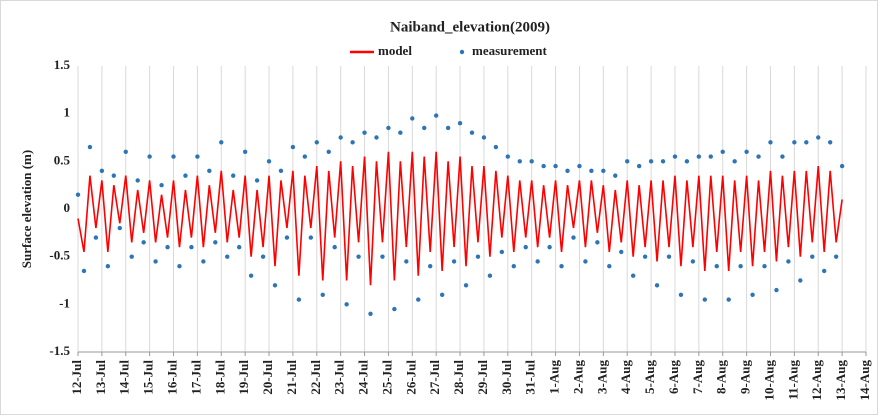  What do you see at coordinates (482, 377) in the screenshot?
I see `x-tick-label: 29-Jul` at bounding box center [482, 377].